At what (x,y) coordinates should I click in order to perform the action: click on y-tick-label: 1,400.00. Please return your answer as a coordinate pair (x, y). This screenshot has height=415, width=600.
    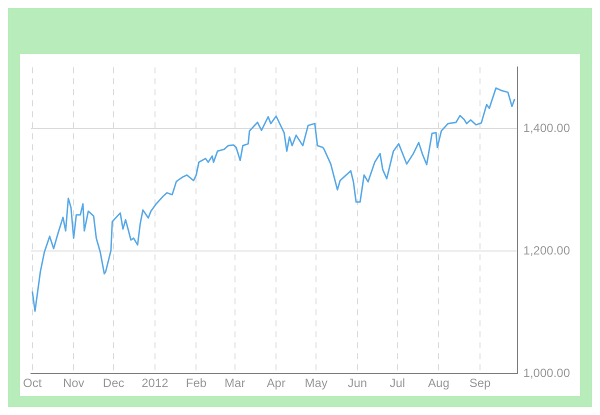
    Looking at the image, I should click on (546, 127).